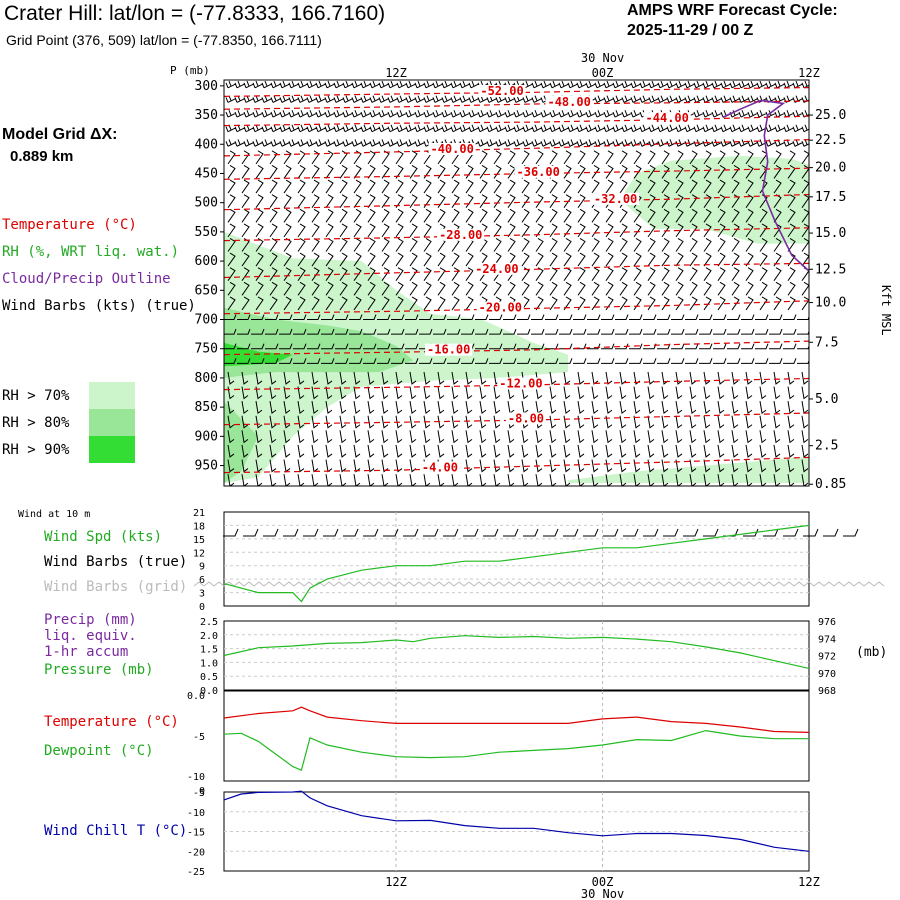  What do you see at coordinates (199, 737) in the screenshot?
I see `temperature-ytick-label: -5` at bounding box center [199, 737].